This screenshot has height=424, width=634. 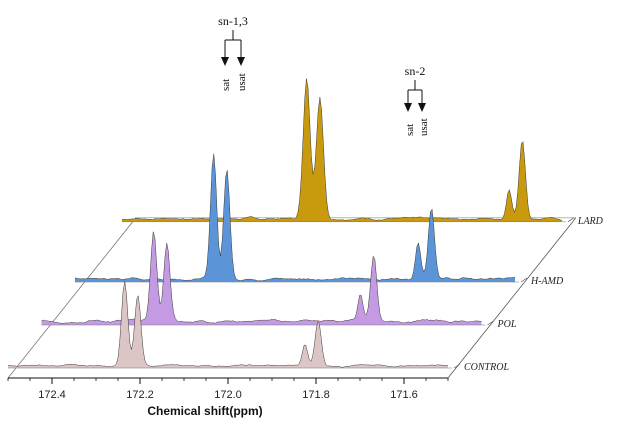 What do you see at coordinates (415, 92) in the screenshot?
I see `annotation-sn2-bracket` at bounding box center [415, 92].